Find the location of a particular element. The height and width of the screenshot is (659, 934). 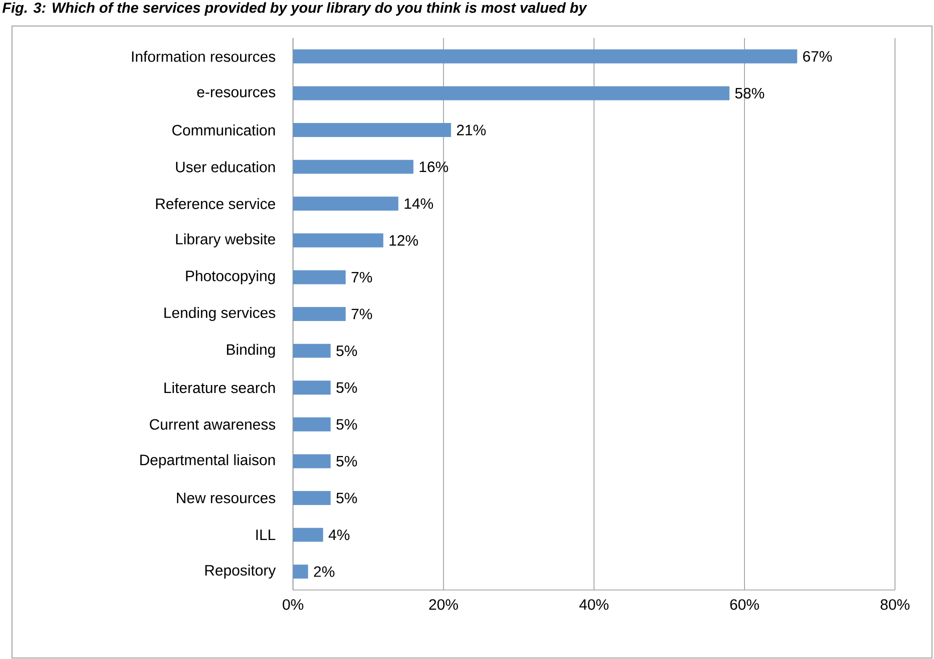

y-tick-label: Lending services is located at coordinates (220, 314).